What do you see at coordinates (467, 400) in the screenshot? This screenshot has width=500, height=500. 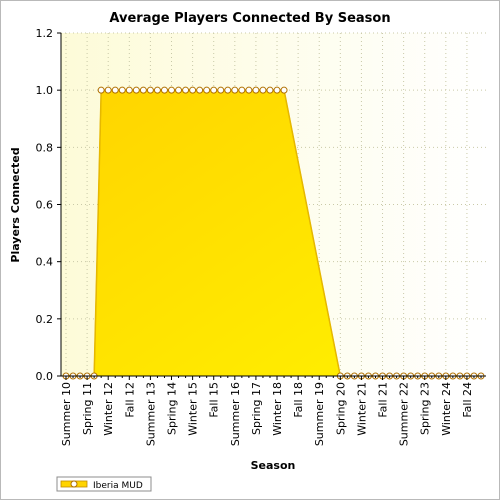 I see `x-tick-label: Fall 24` at bounding box center [467, 400].